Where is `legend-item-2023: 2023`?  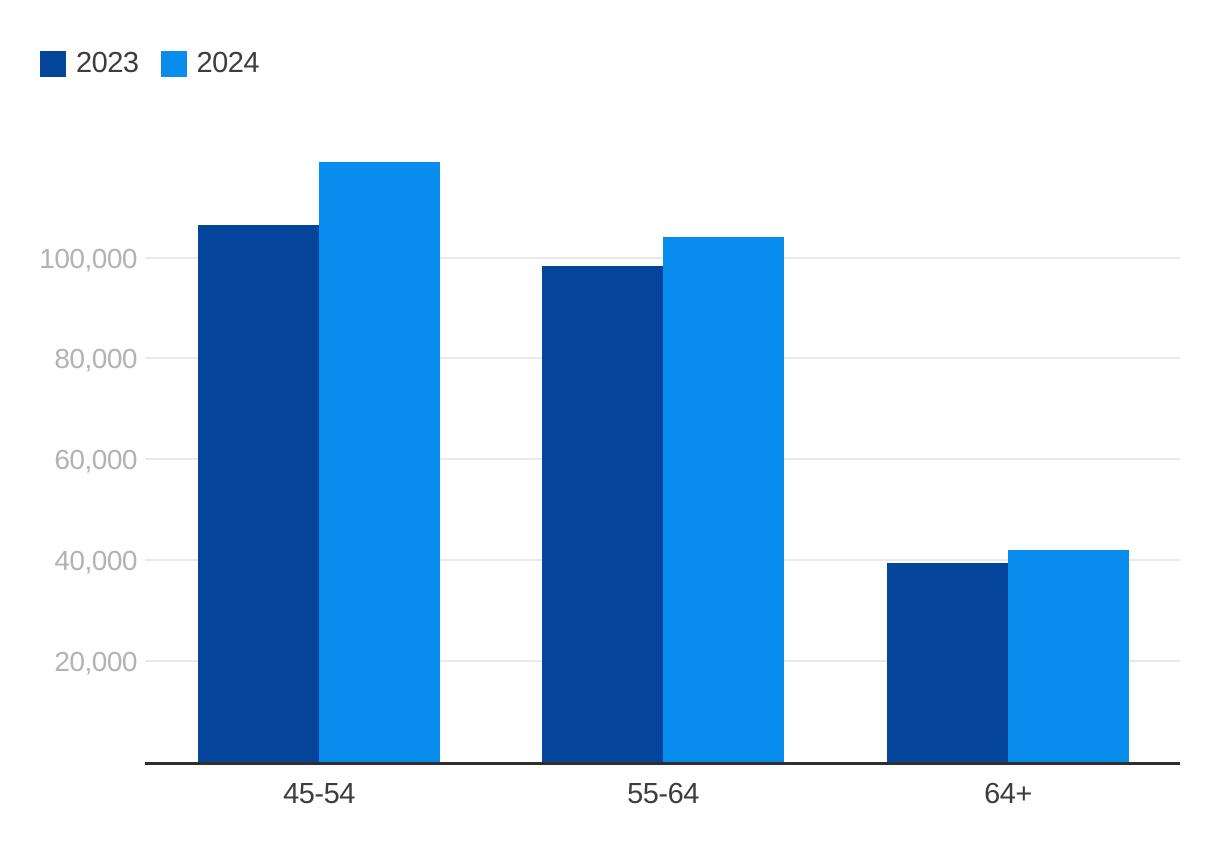
legend-item-2023: 2023 is located at coordinates (89, 63).